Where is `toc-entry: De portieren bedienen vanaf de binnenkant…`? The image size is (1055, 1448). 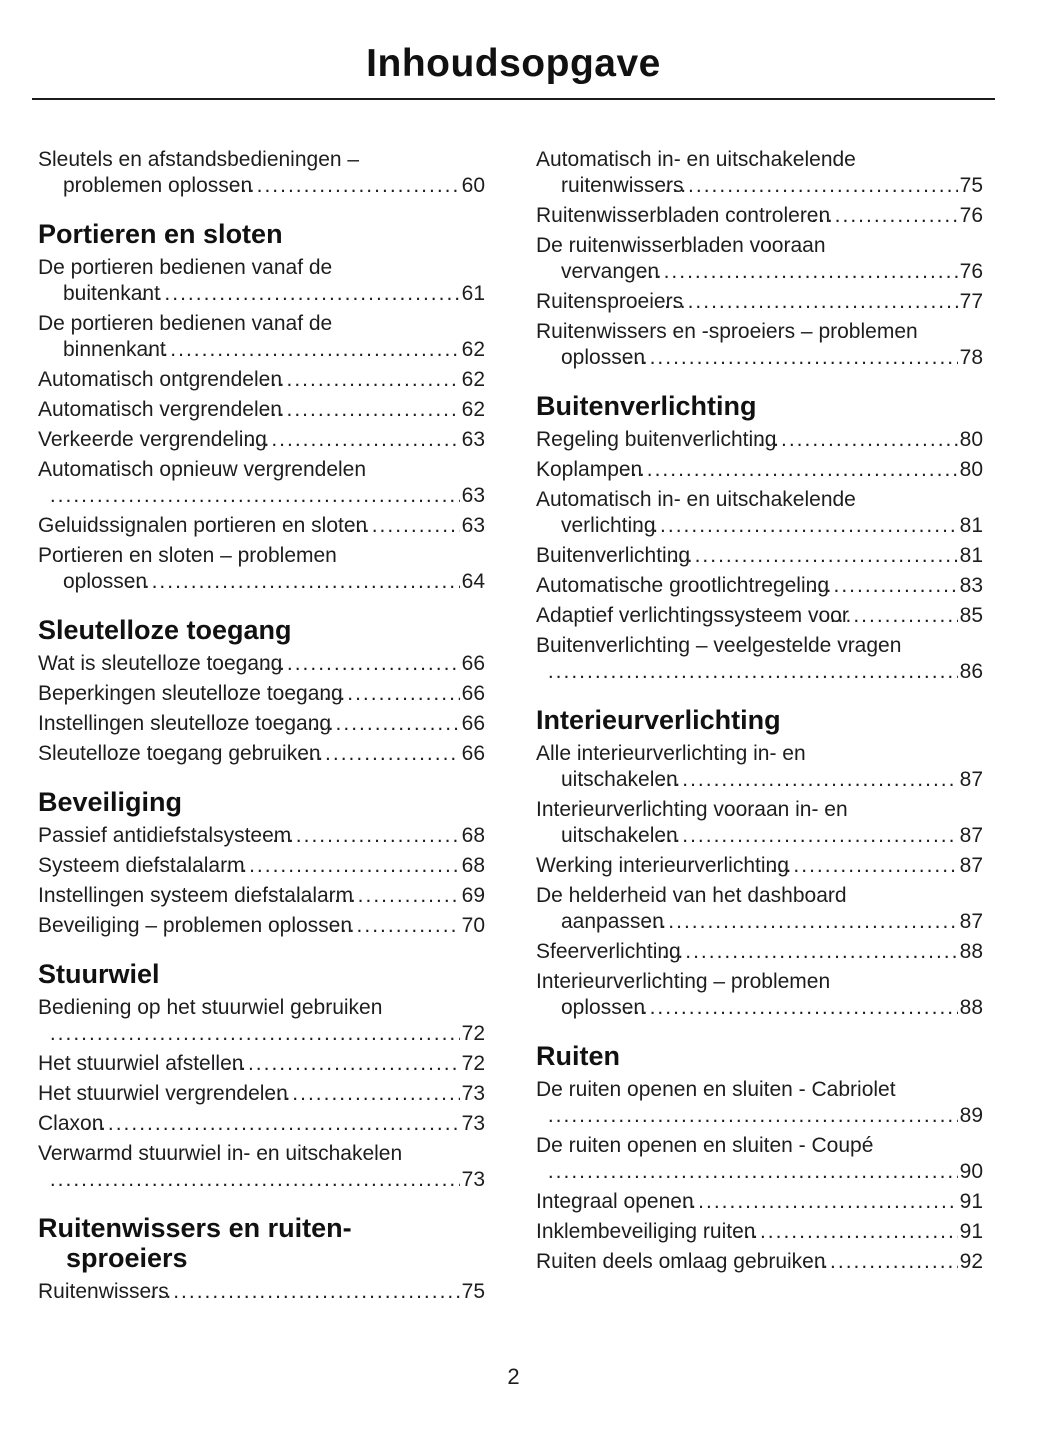
toc-entry: De portieren bedienen vanaf de binnenkant… is located at coordinates (261, 337).